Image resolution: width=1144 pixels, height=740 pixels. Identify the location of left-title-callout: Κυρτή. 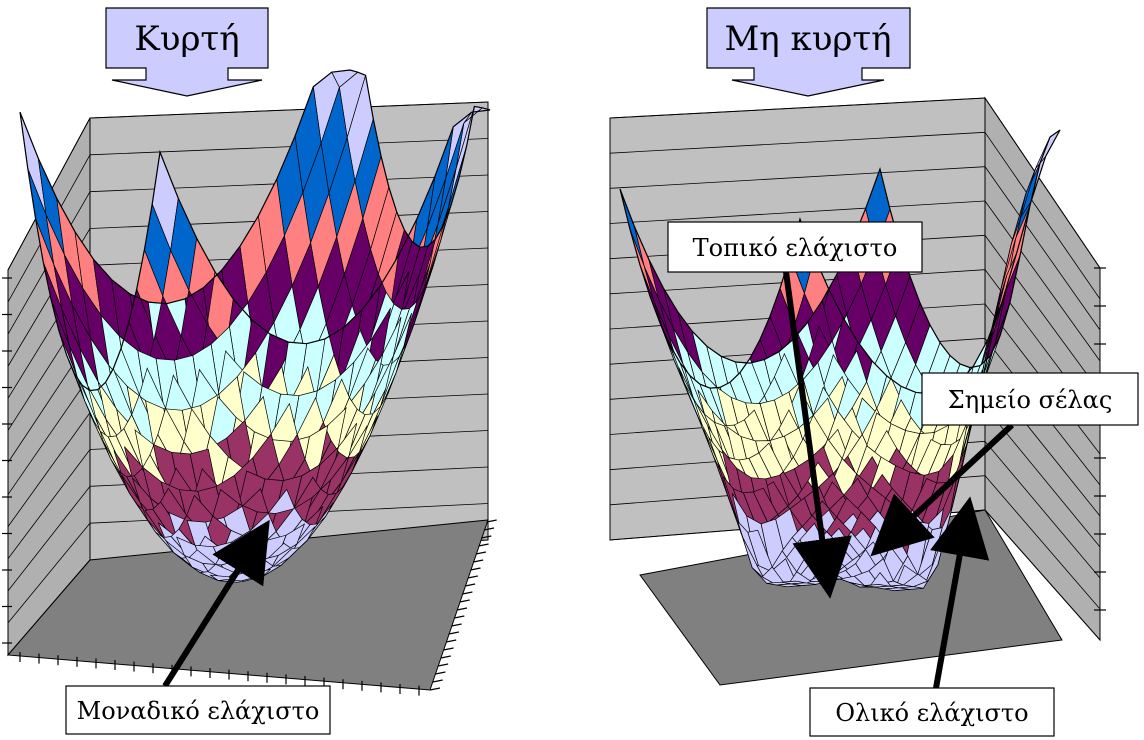
(187, 52).